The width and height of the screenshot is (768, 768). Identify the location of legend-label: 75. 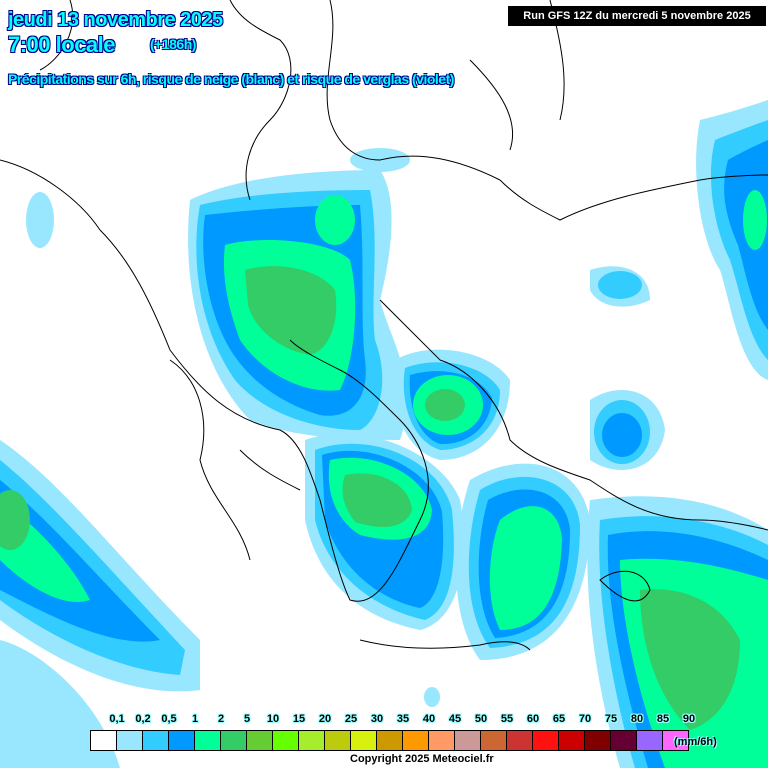
(611, 719).